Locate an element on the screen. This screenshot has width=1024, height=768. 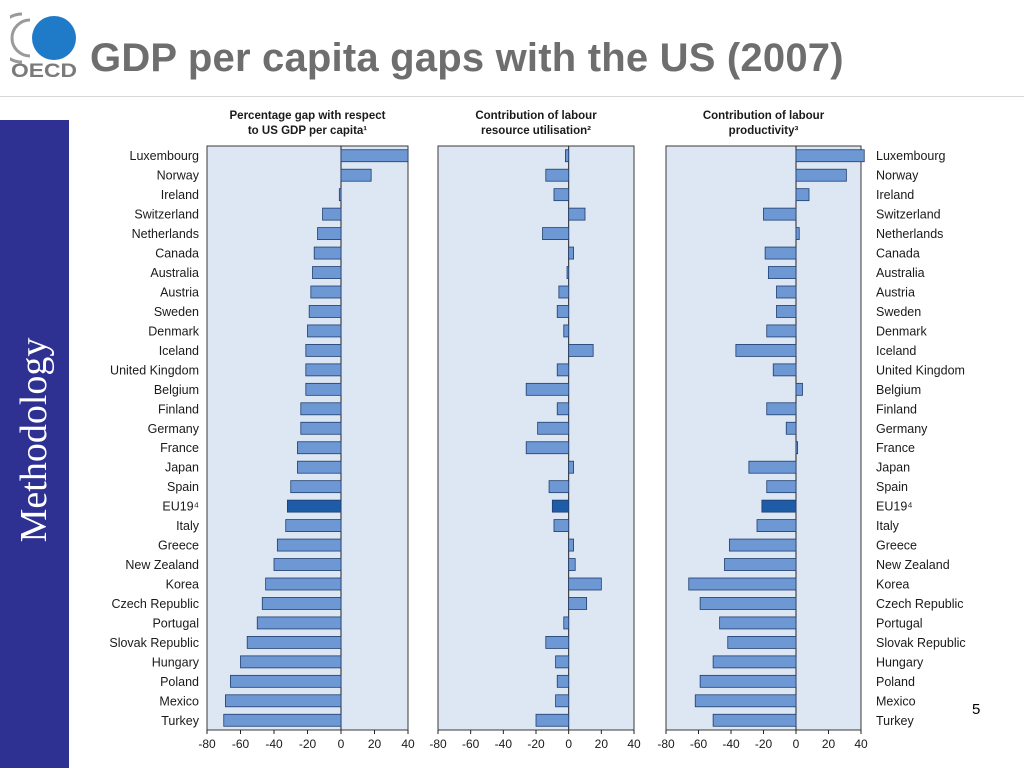
panel-3-tick-label-5: 0 is located at coordinates (796, 744).